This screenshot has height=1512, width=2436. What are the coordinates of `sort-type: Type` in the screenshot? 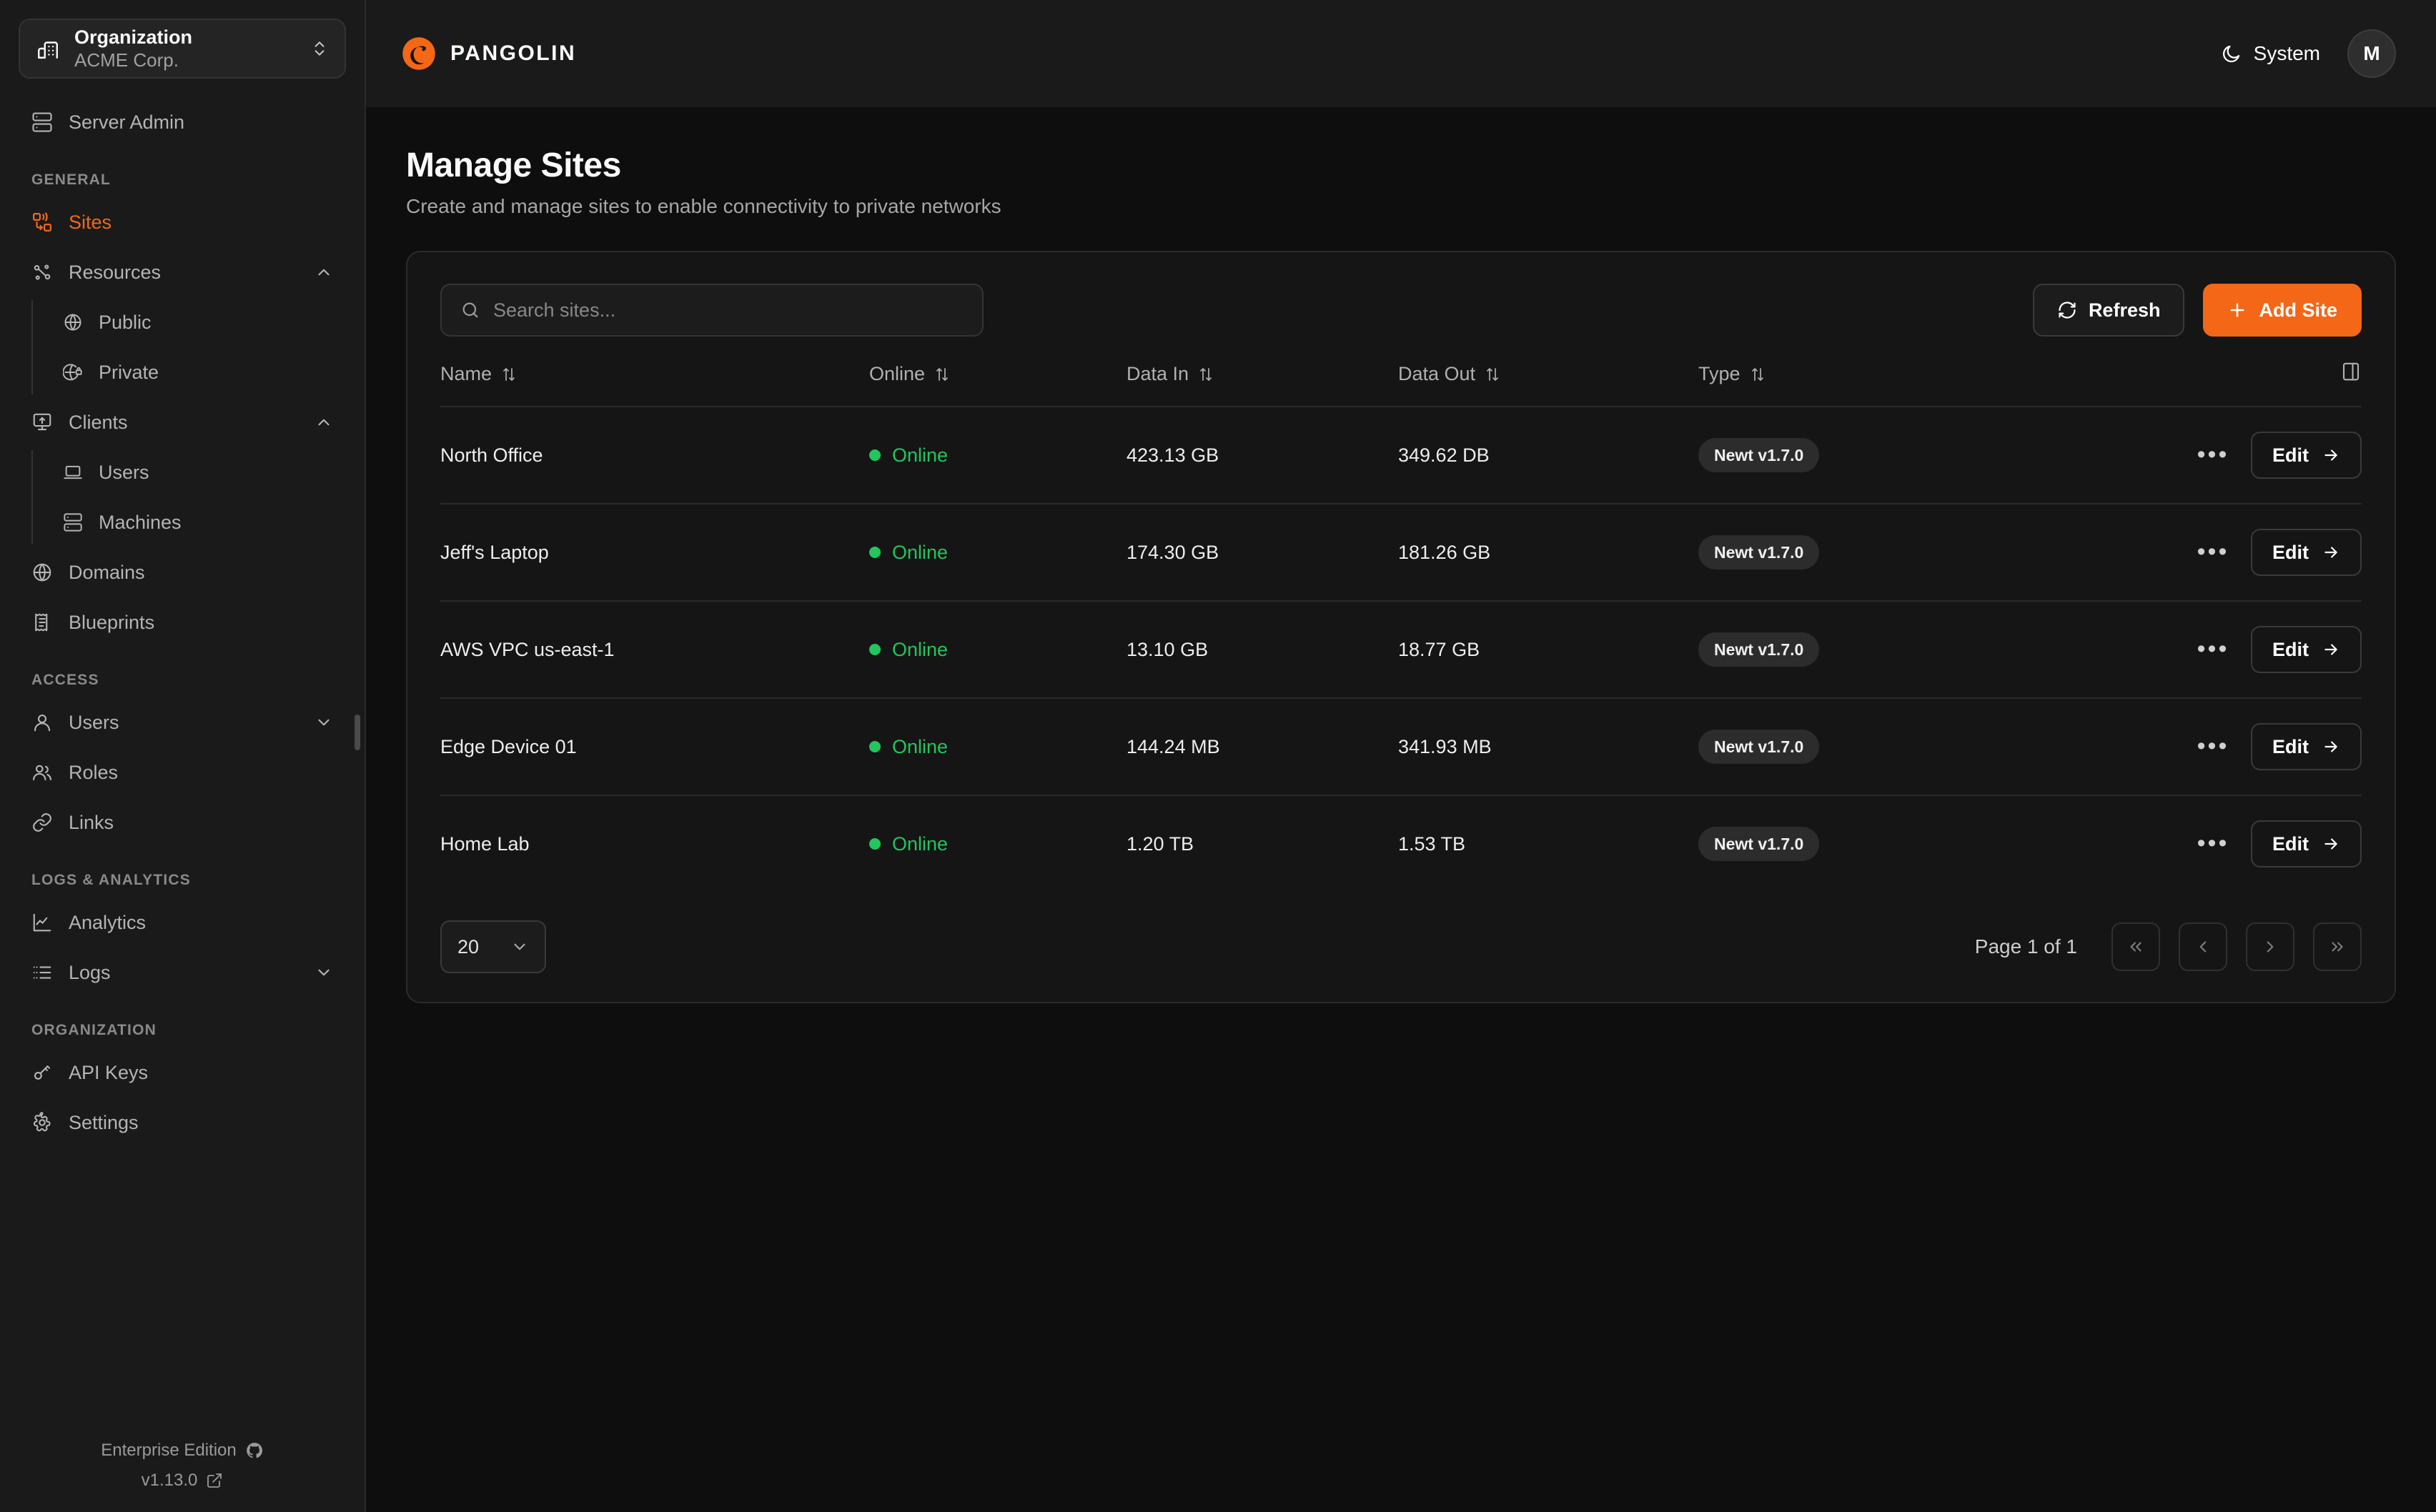 It's located at (1732, 374).